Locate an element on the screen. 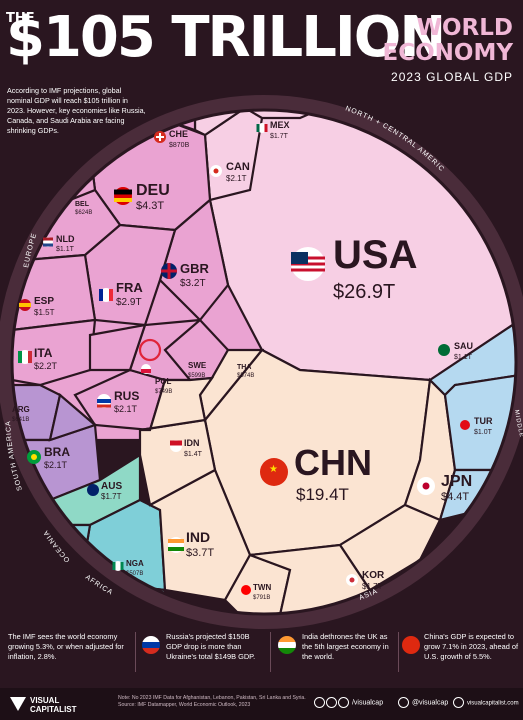 Image resolution: width=523 pixels, height=720 pixels. flag-pol is located at coordinates (146, 369).